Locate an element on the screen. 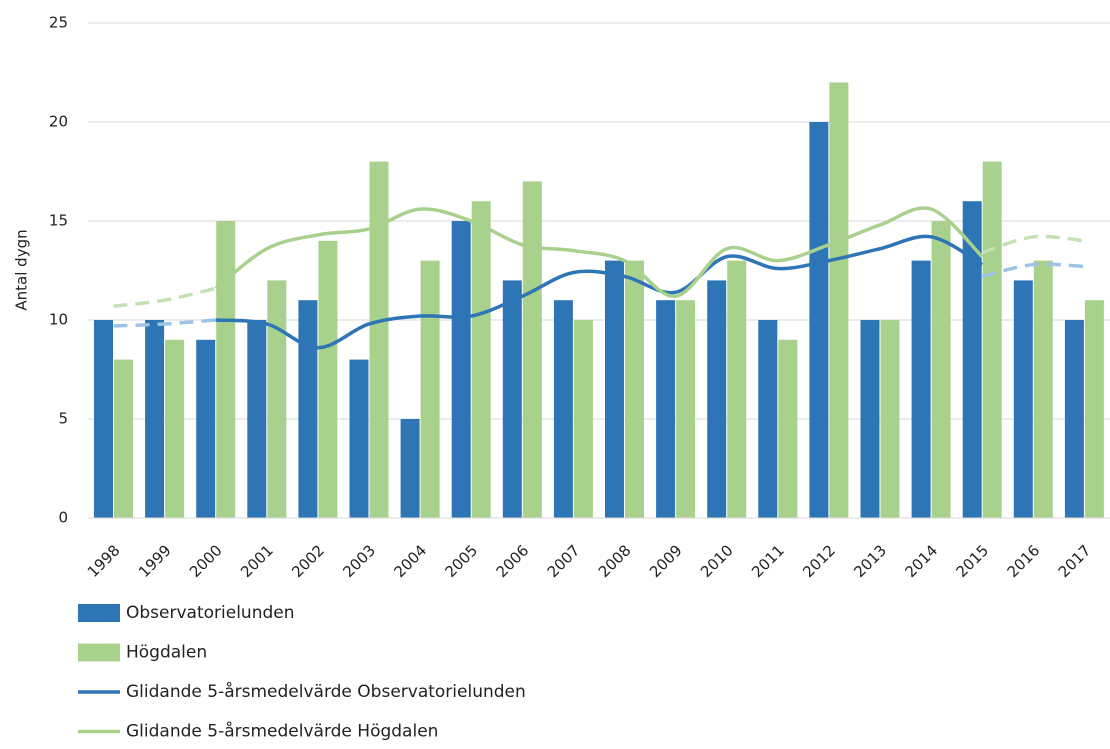 The height and width of the screenshot is (749, 1110). y-tick-label: 20 is located at coordinates (58, 122).